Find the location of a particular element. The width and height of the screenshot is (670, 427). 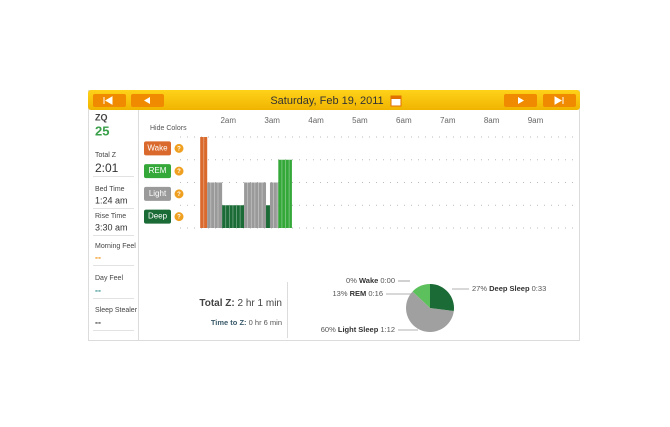

pie-stage-name: Deep Sleep is located at coordinates (509, 288).